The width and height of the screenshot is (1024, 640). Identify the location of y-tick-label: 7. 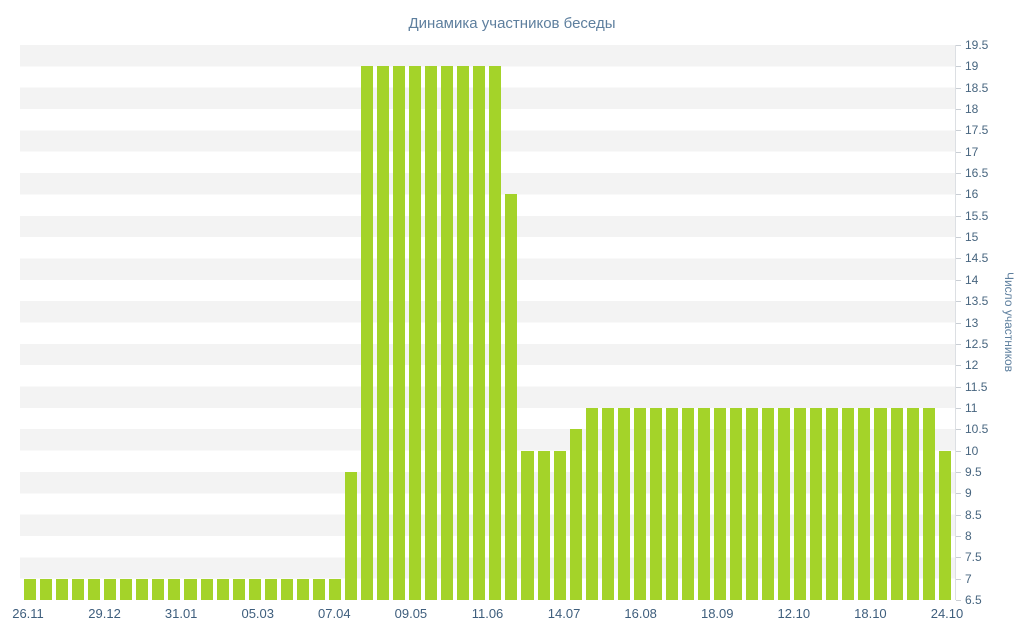
(964, 579).